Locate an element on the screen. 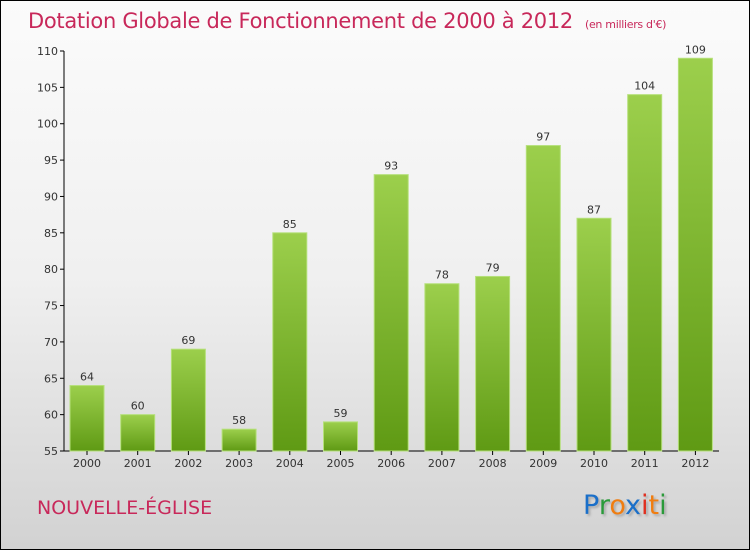 This screenshot has height=551, width=750. logo-letter: r is located at coordinates (604, 505).